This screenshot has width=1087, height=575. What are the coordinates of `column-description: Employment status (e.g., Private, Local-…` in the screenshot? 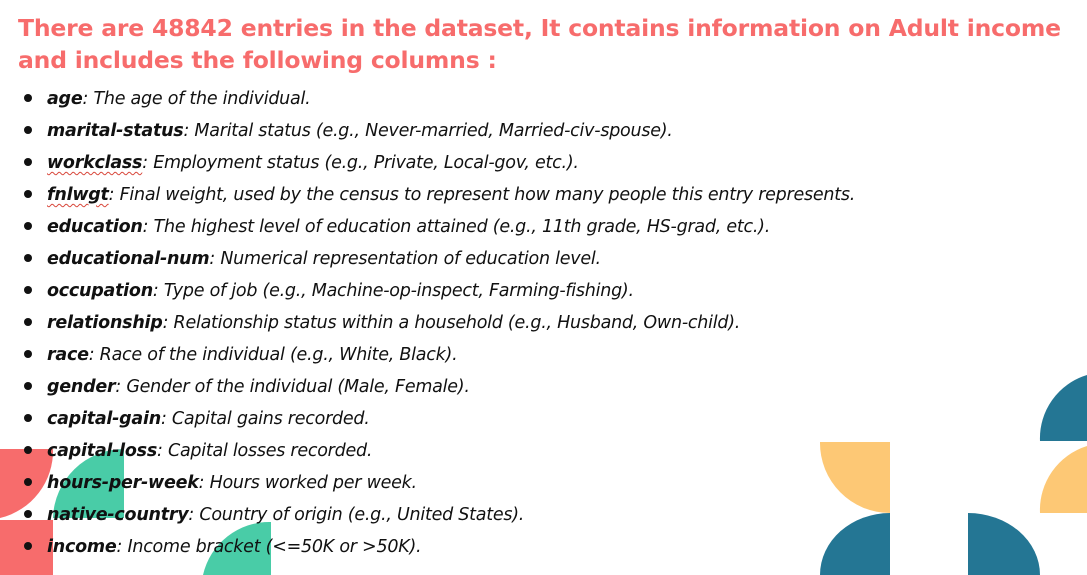 It's located at (363, 163).